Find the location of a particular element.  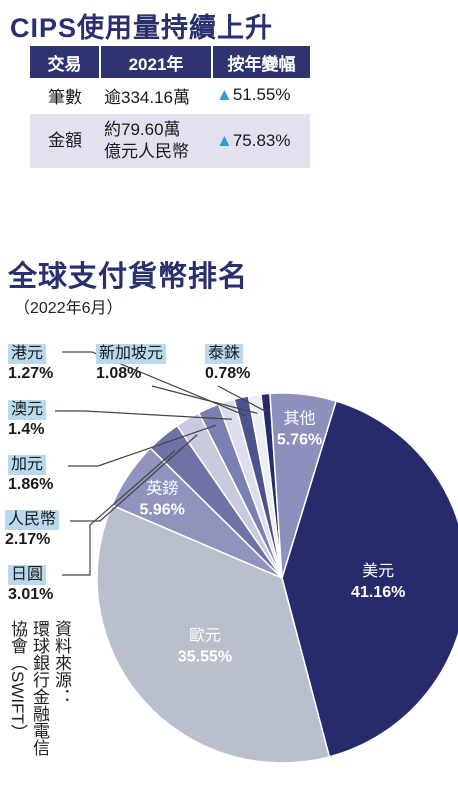

row-value: 約79.60萬 億元人民幣 is located at coordinates (156, 141).